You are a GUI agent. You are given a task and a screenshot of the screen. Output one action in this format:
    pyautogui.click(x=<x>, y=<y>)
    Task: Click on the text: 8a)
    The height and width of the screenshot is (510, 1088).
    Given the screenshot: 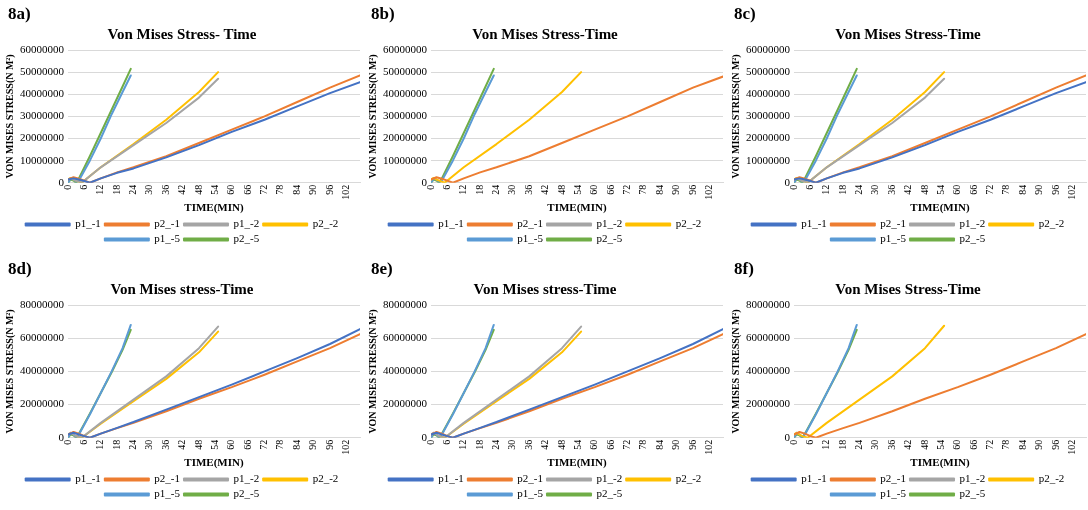 What is the action you would take?
    pyautogui.click(x=19, y=13)
    